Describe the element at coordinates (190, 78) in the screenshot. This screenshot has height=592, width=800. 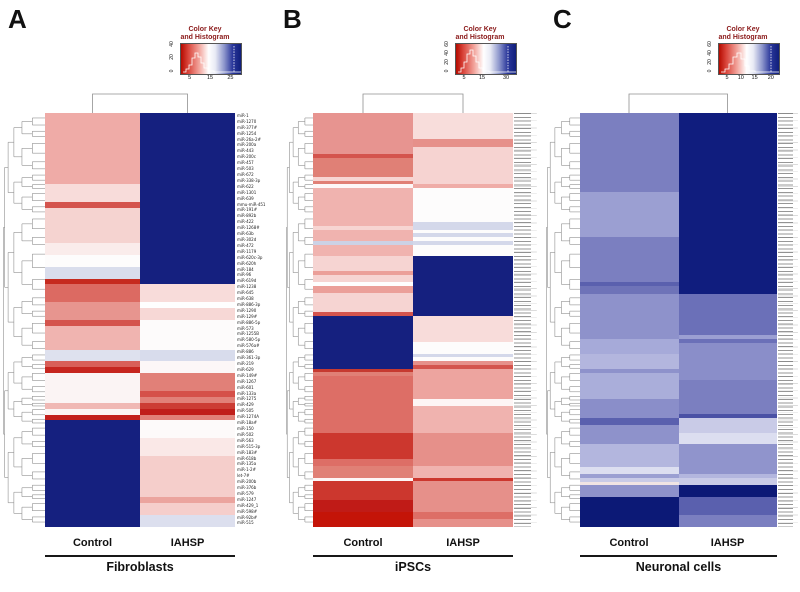
I see `color-key-xtick: 5` at that location.